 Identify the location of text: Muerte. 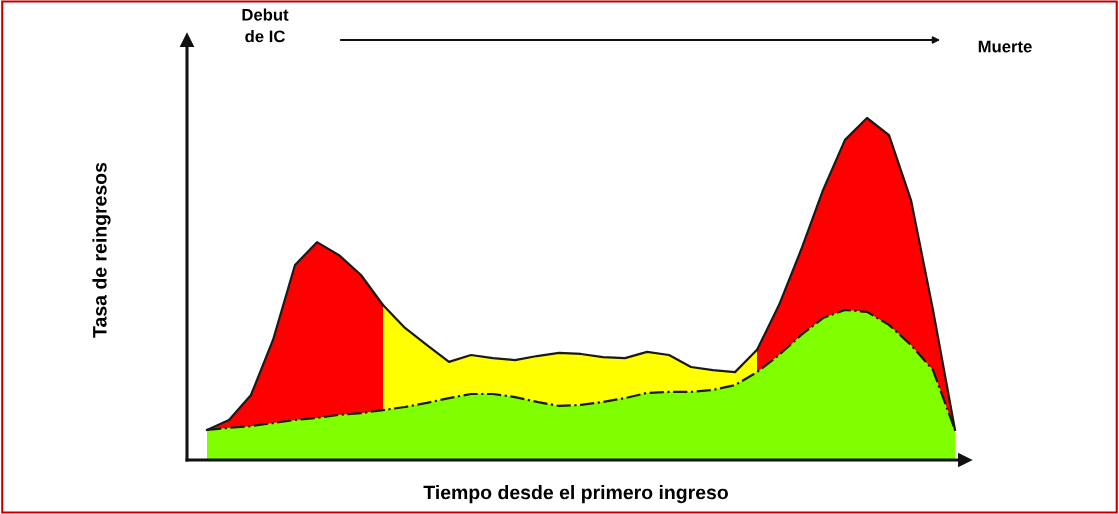
(1005, 46).